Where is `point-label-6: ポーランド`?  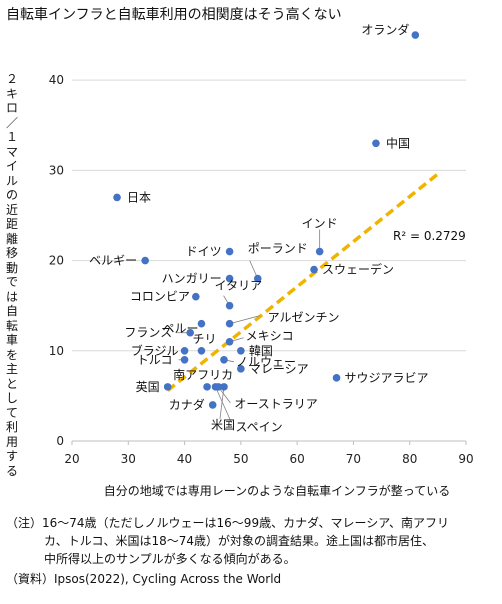
point-label-6: ポーランド is located at coordinates (278, 249).